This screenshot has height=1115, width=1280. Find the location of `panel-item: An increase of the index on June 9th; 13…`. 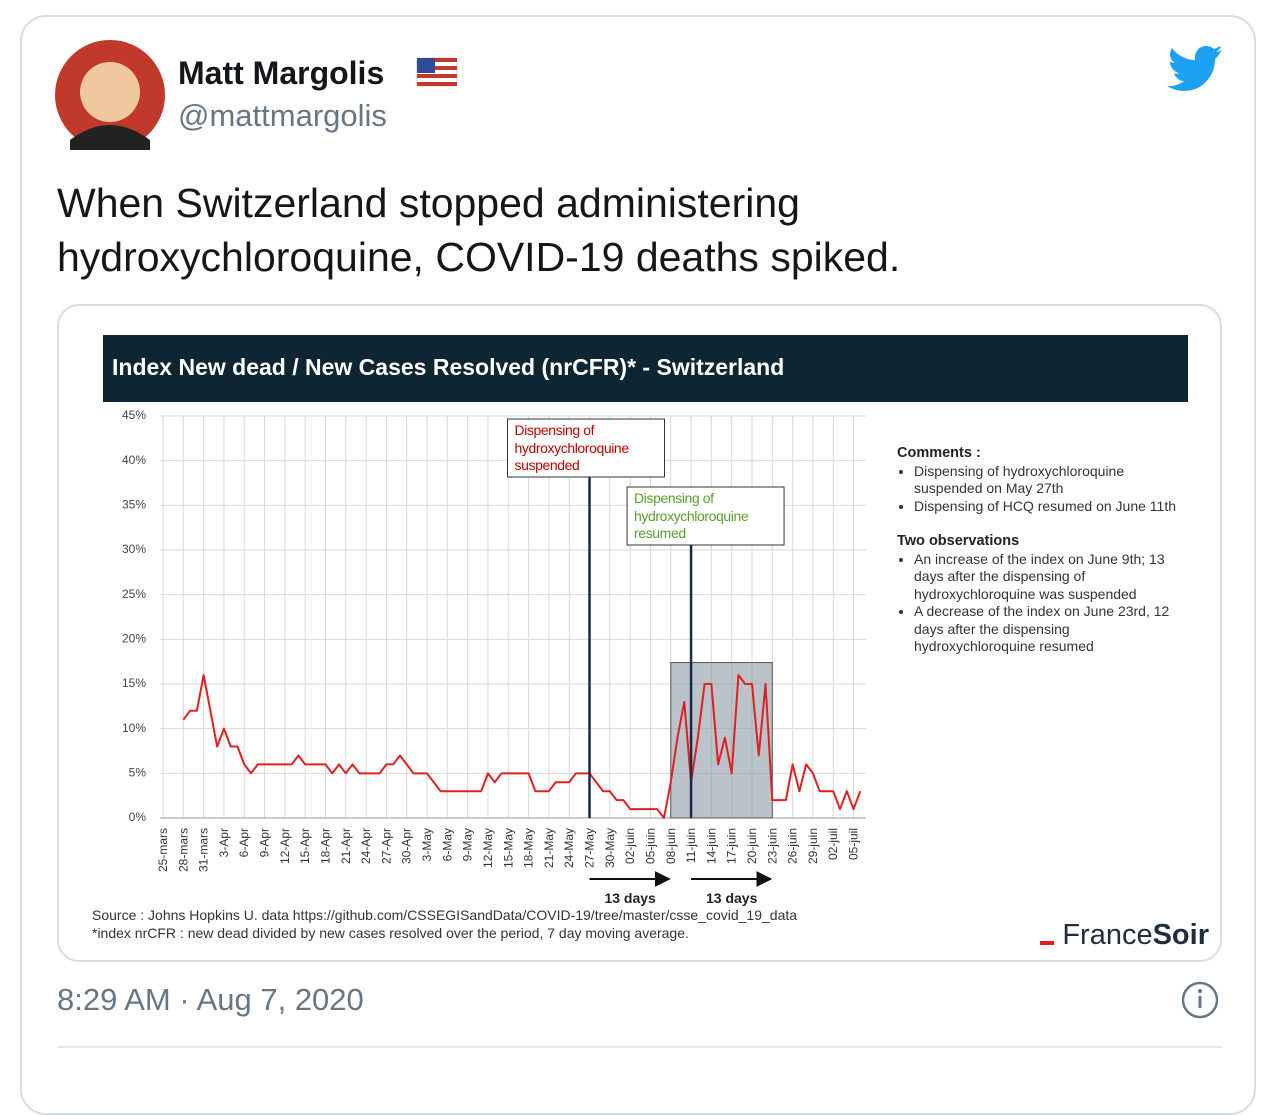

panel-item: An increase of the index on June 9th; 13… is located at coordinates (1048, 577).